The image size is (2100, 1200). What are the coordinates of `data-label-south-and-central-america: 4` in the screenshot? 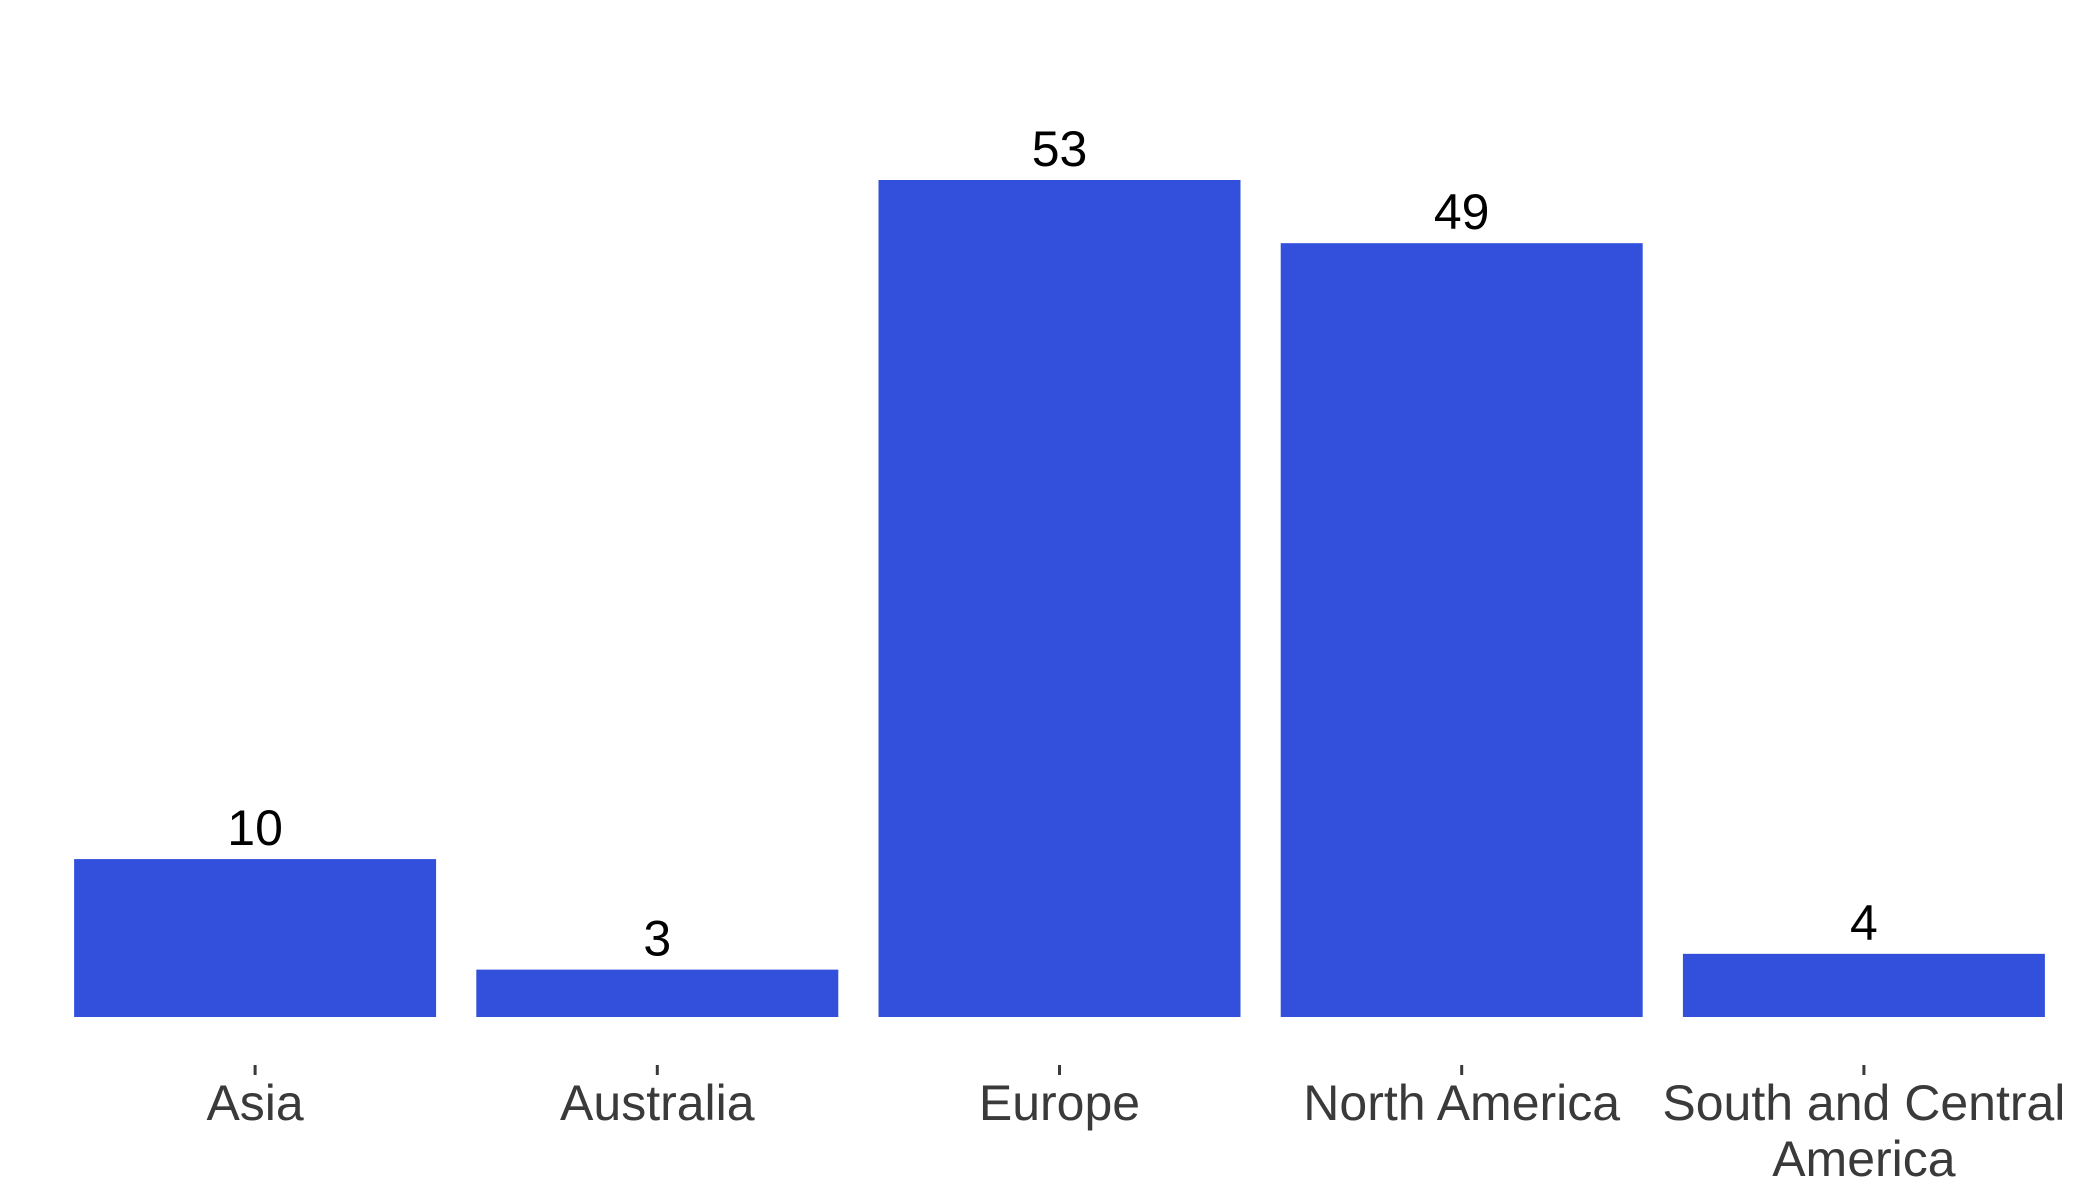 It's located at (1864, 923).